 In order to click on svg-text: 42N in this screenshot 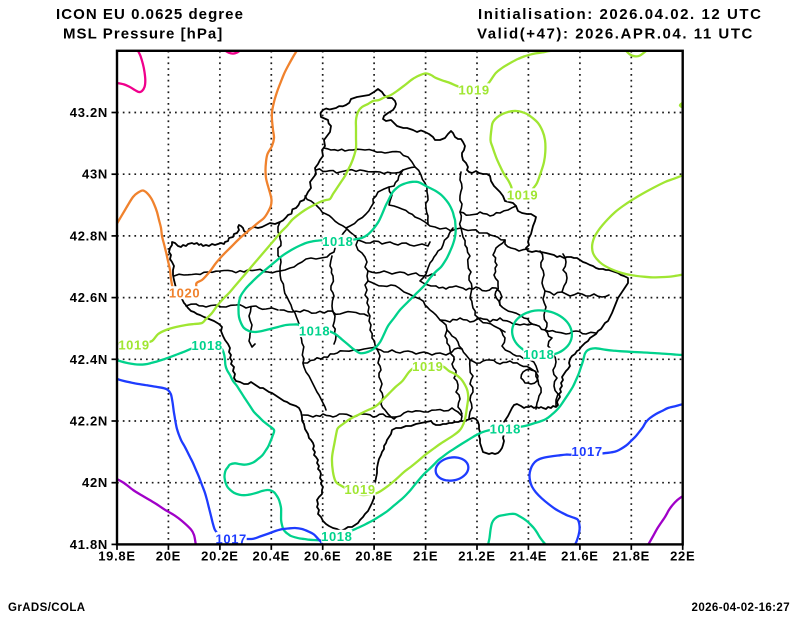, I will do `click(95, 482)`.